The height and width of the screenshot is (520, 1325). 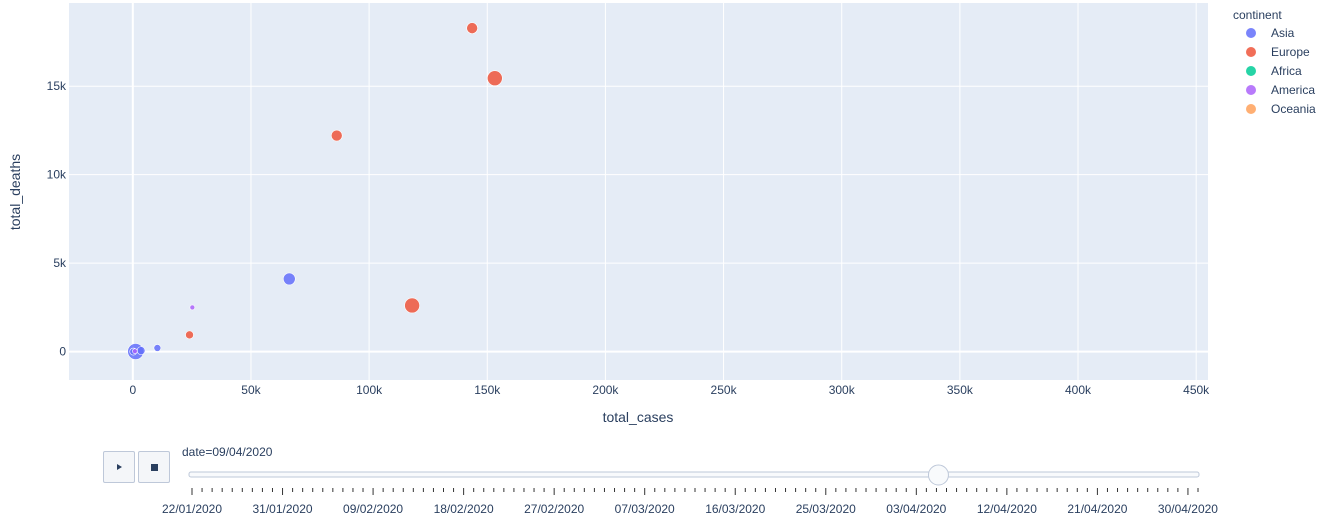 I want to click on slider-date-label: 07/03/2020, so click(x=645, y=509).